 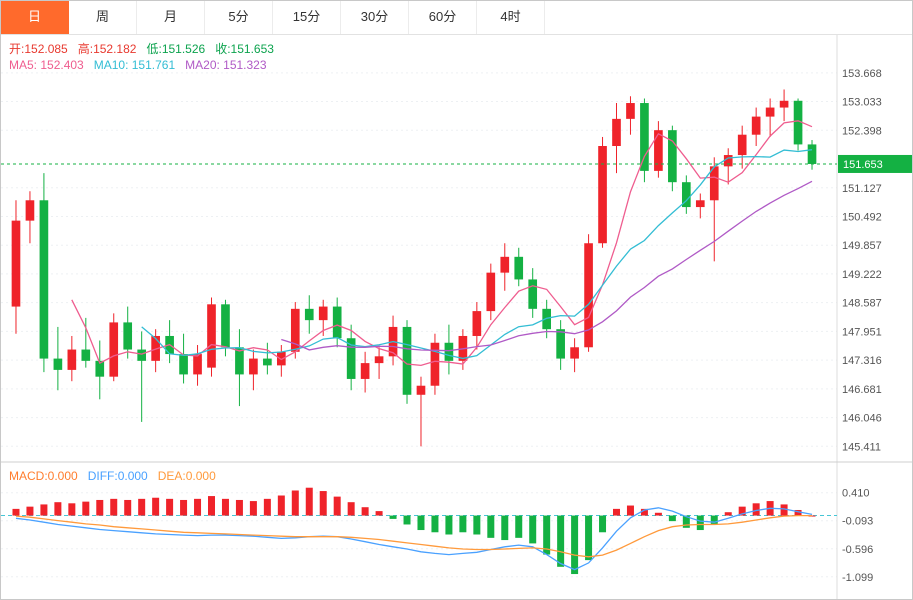 I want to click on period-tabbar: 日周月 5分 15分 30分 60分 4时, so click(x=456, y=18).